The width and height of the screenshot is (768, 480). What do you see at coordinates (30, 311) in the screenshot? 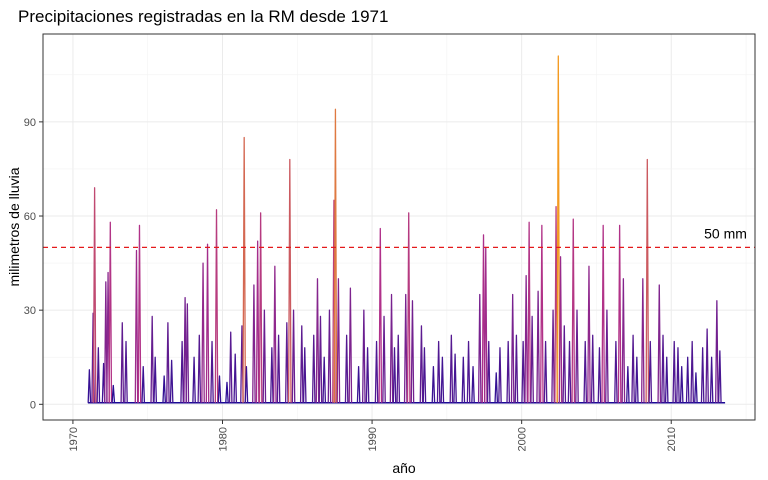
I see `y-tick-label: 30` at bounding box center [30, 311].